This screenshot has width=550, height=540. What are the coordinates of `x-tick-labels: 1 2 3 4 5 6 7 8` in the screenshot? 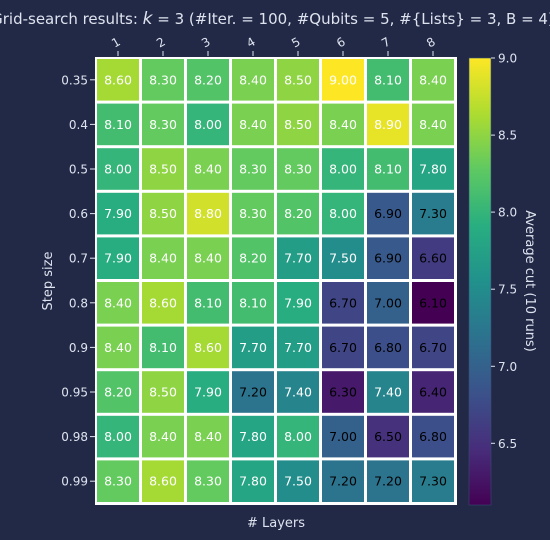 It's located at (273, 45).